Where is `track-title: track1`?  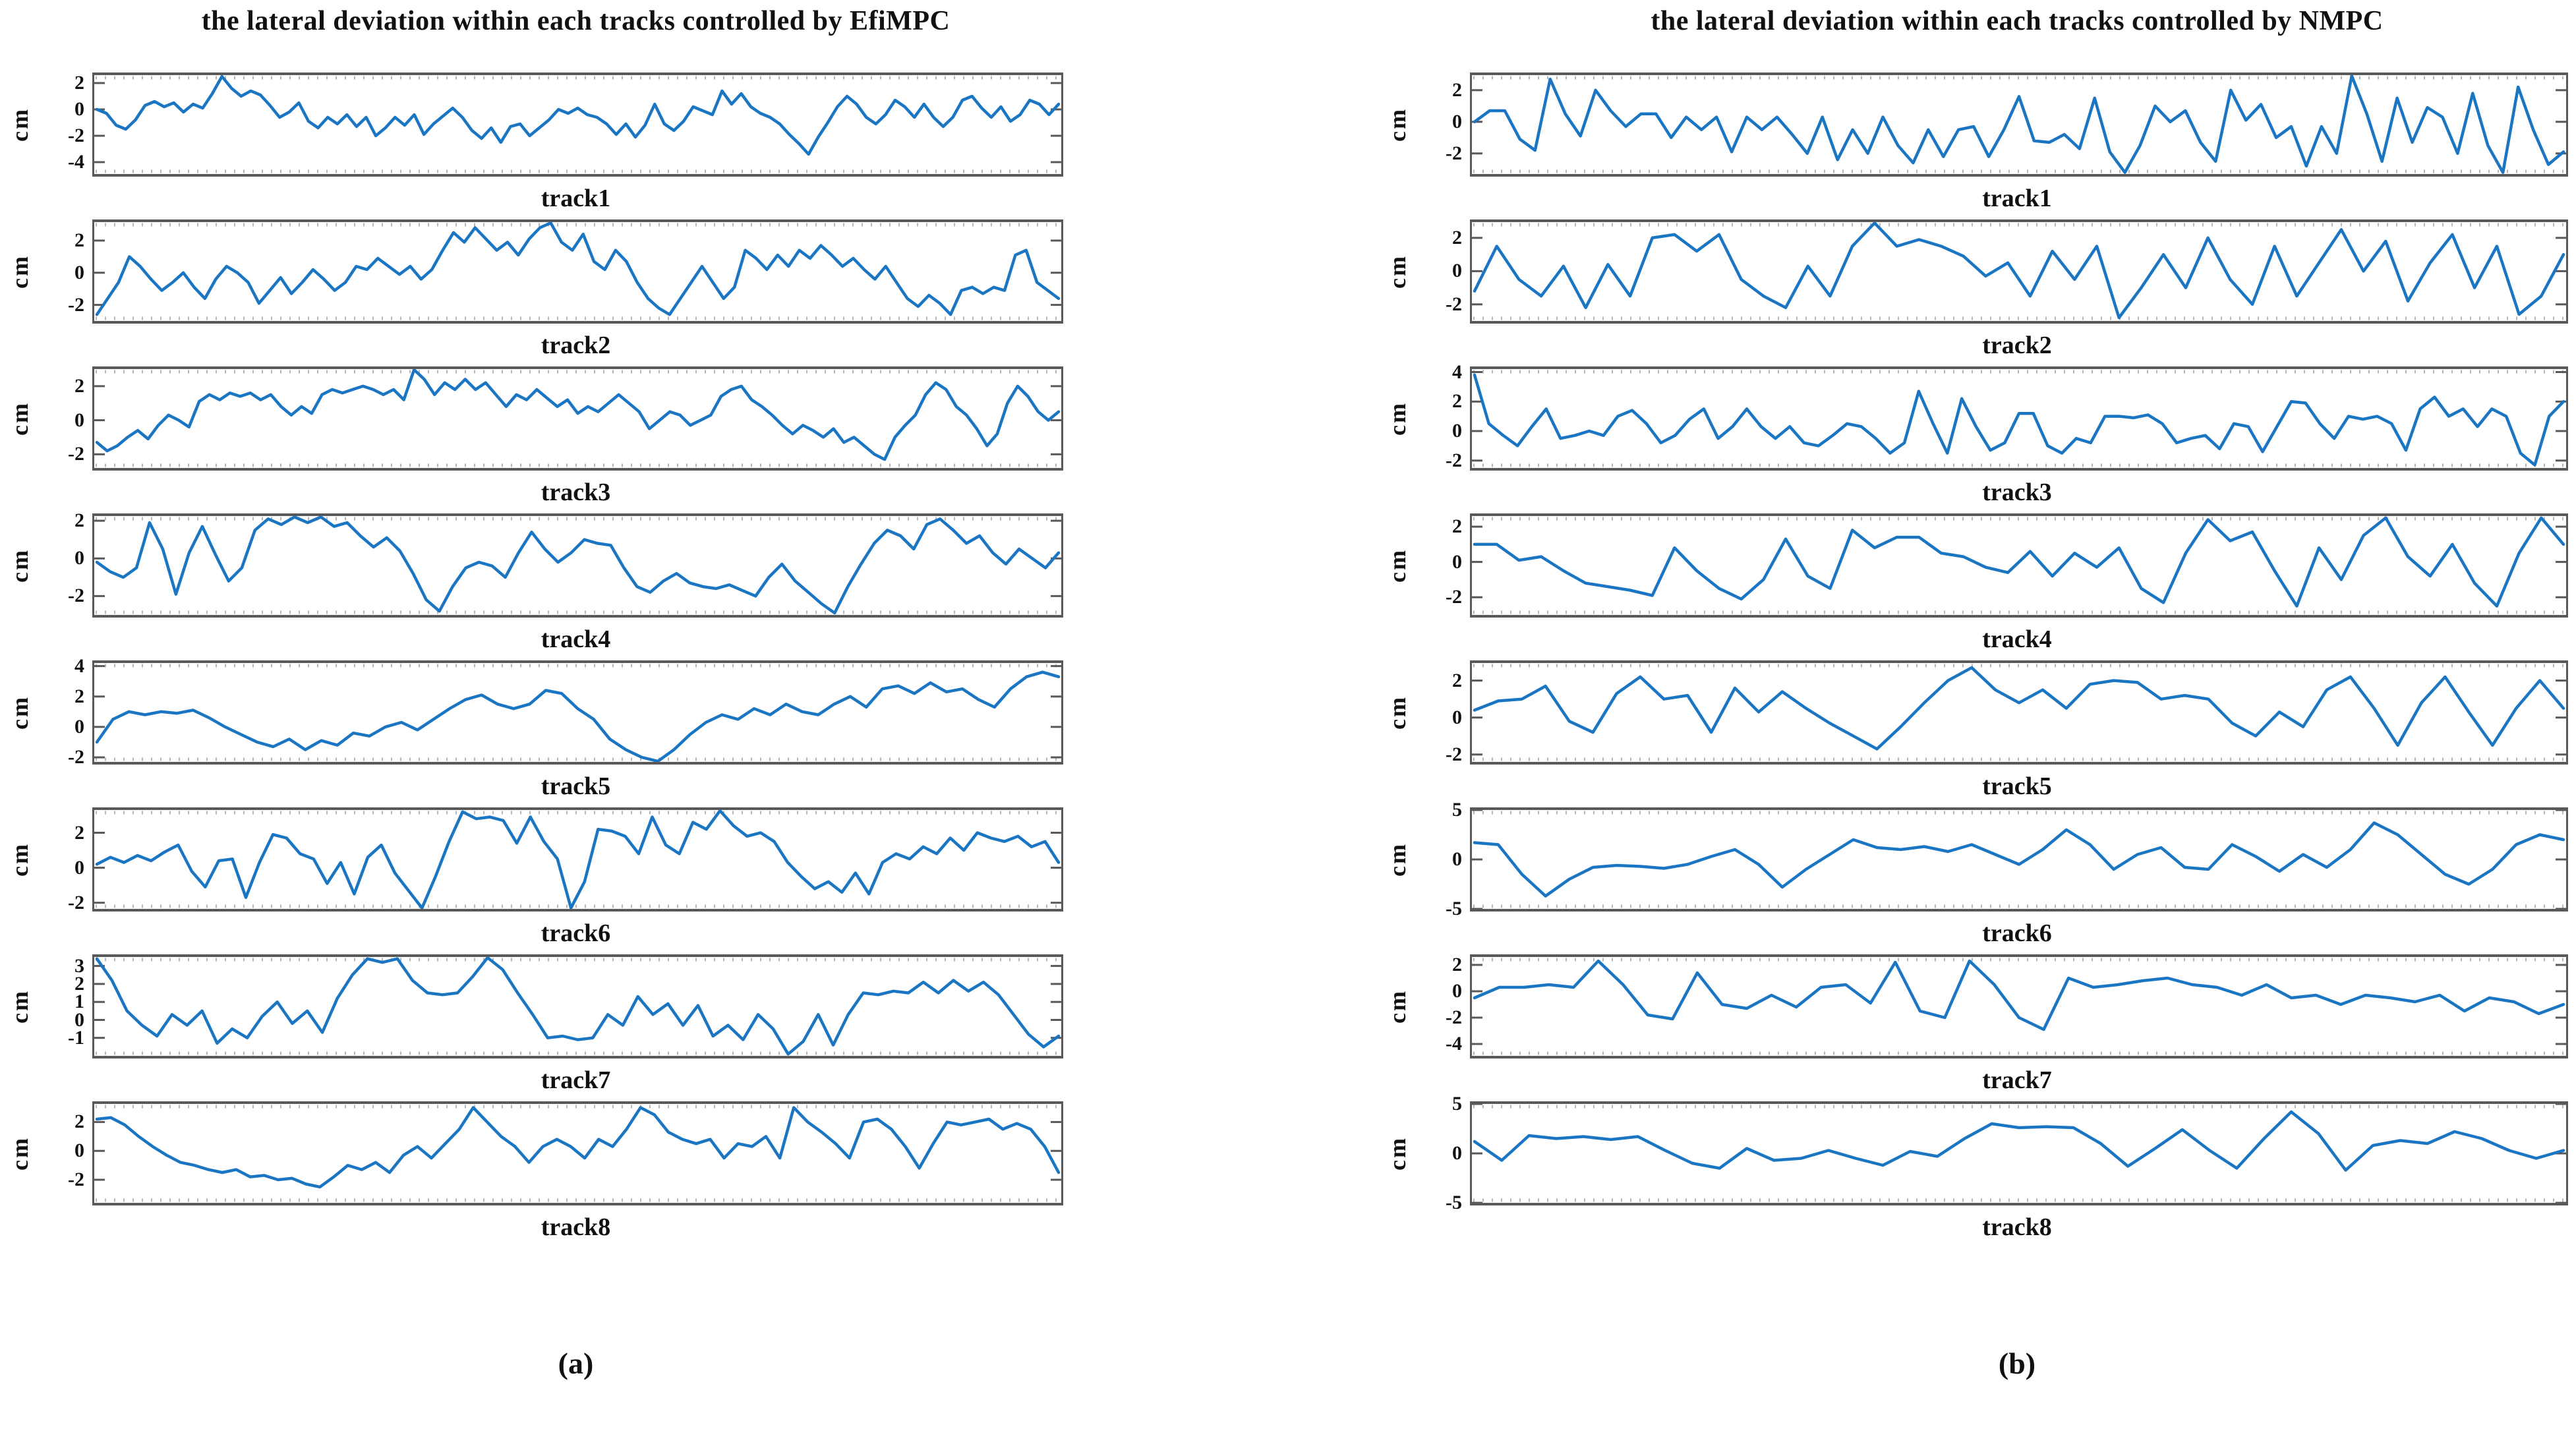
track-title: track1 is located at coordinates (2017, 198).